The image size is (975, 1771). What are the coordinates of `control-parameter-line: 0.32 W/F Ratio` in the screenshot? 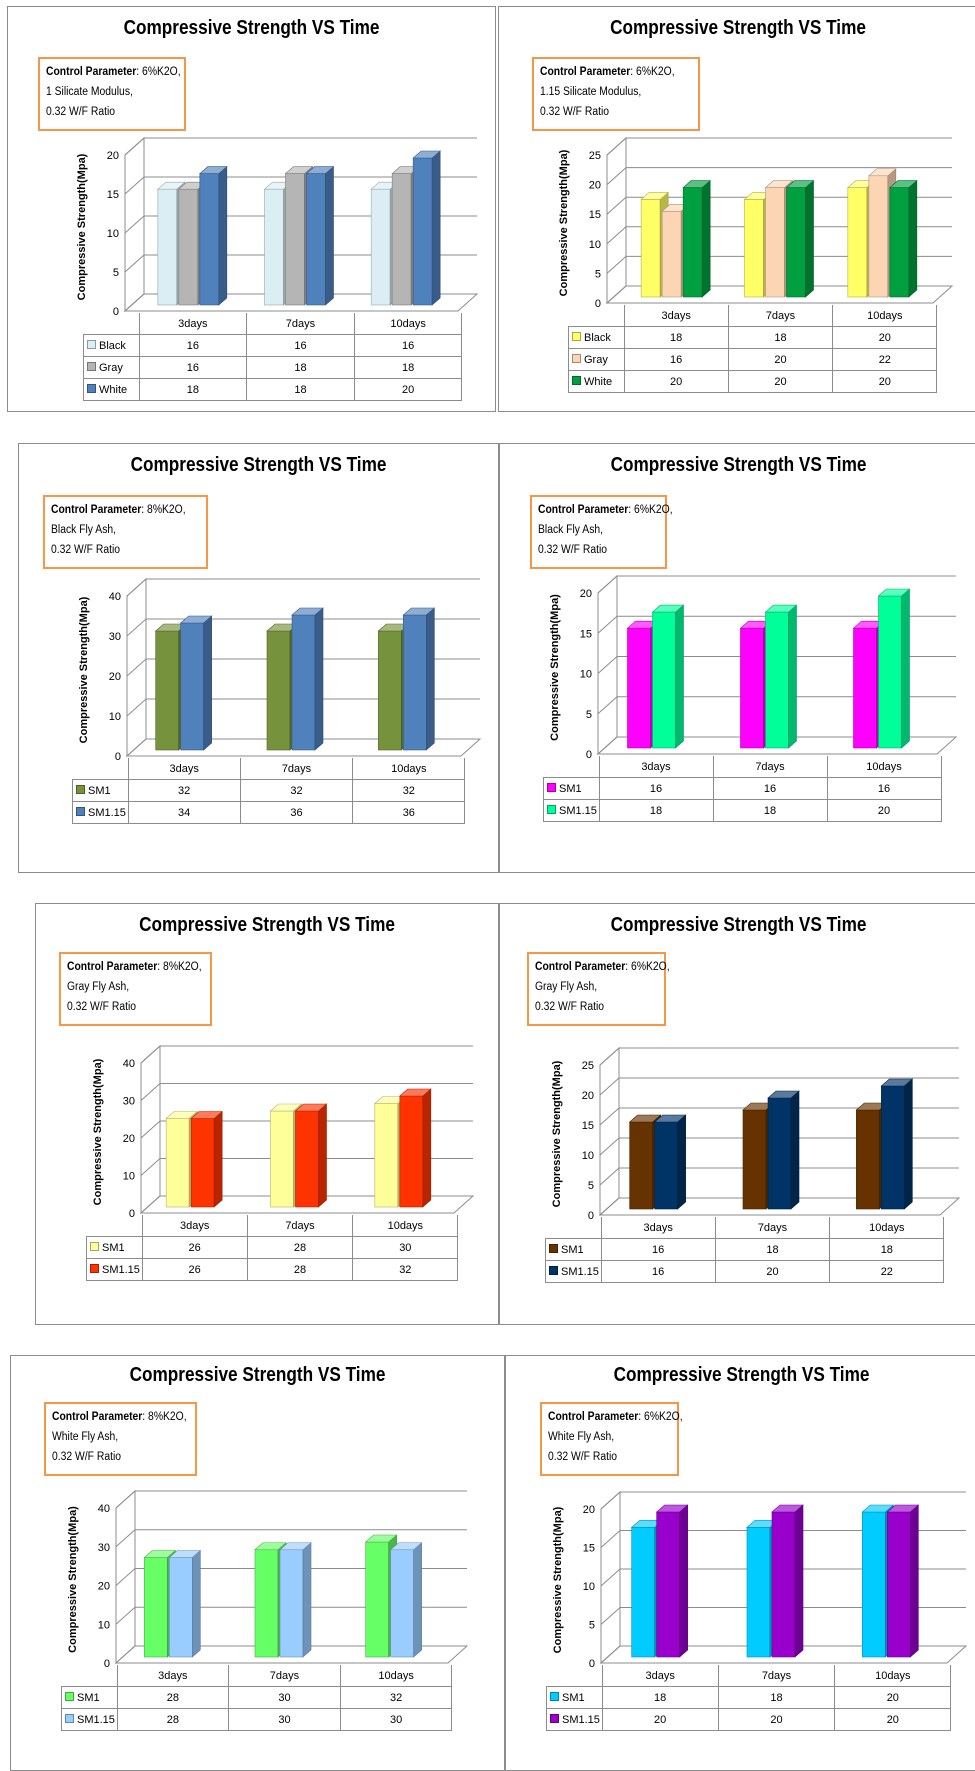 It's located at (583, 1457).